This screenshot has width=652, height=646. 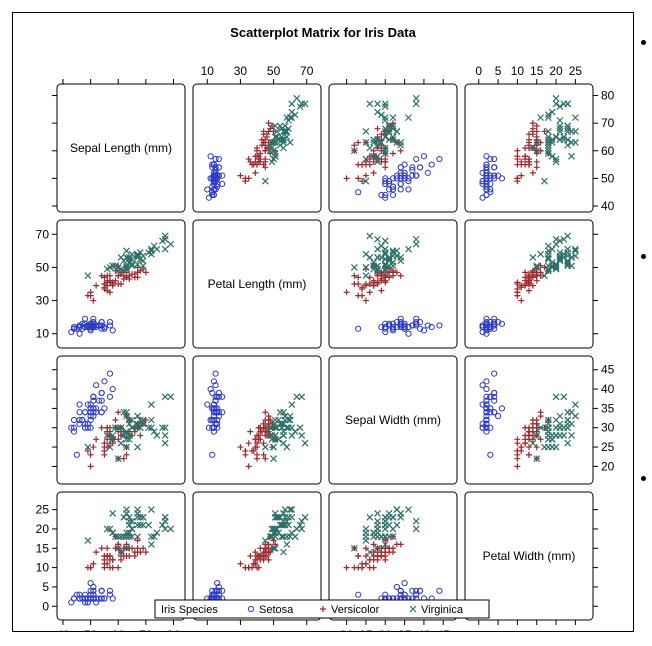 What do you see at coordinates (307, 71) in the screenshot?
I see `x-tick-label-pl-70: 70` at bounding box center [307, 71].